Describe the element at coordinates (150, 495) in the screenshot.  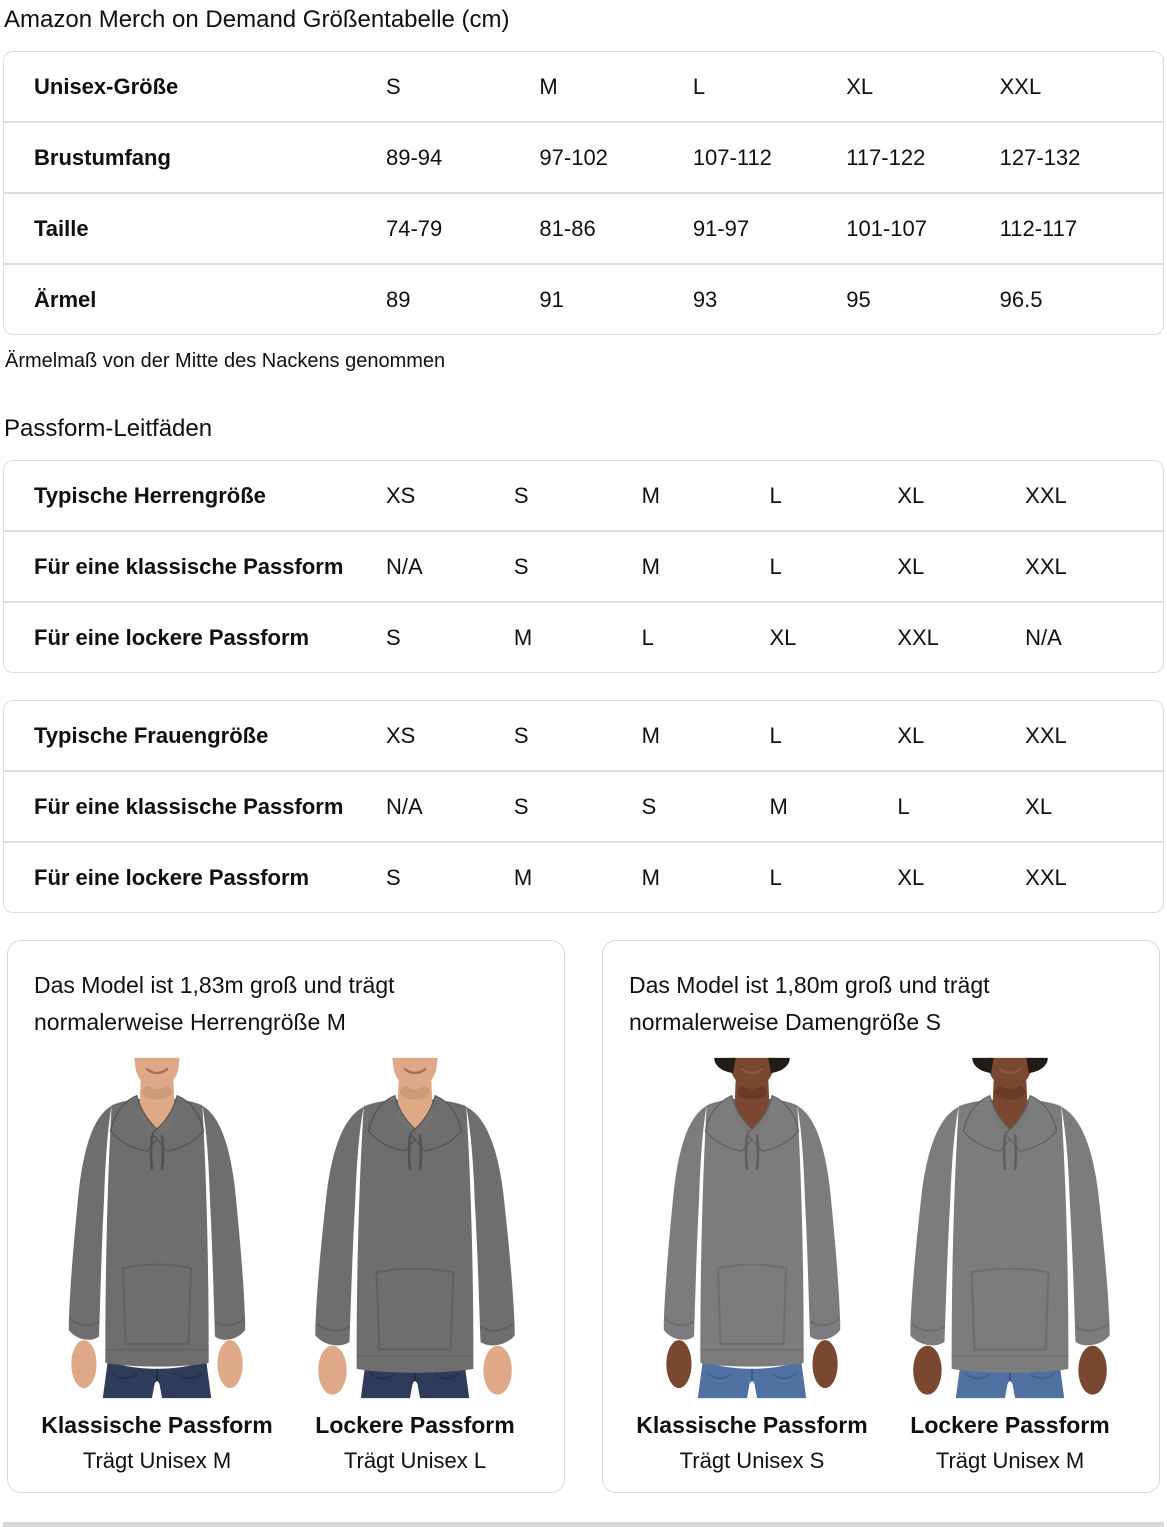
I see `row-label: Typische Herrengröße` at that location.